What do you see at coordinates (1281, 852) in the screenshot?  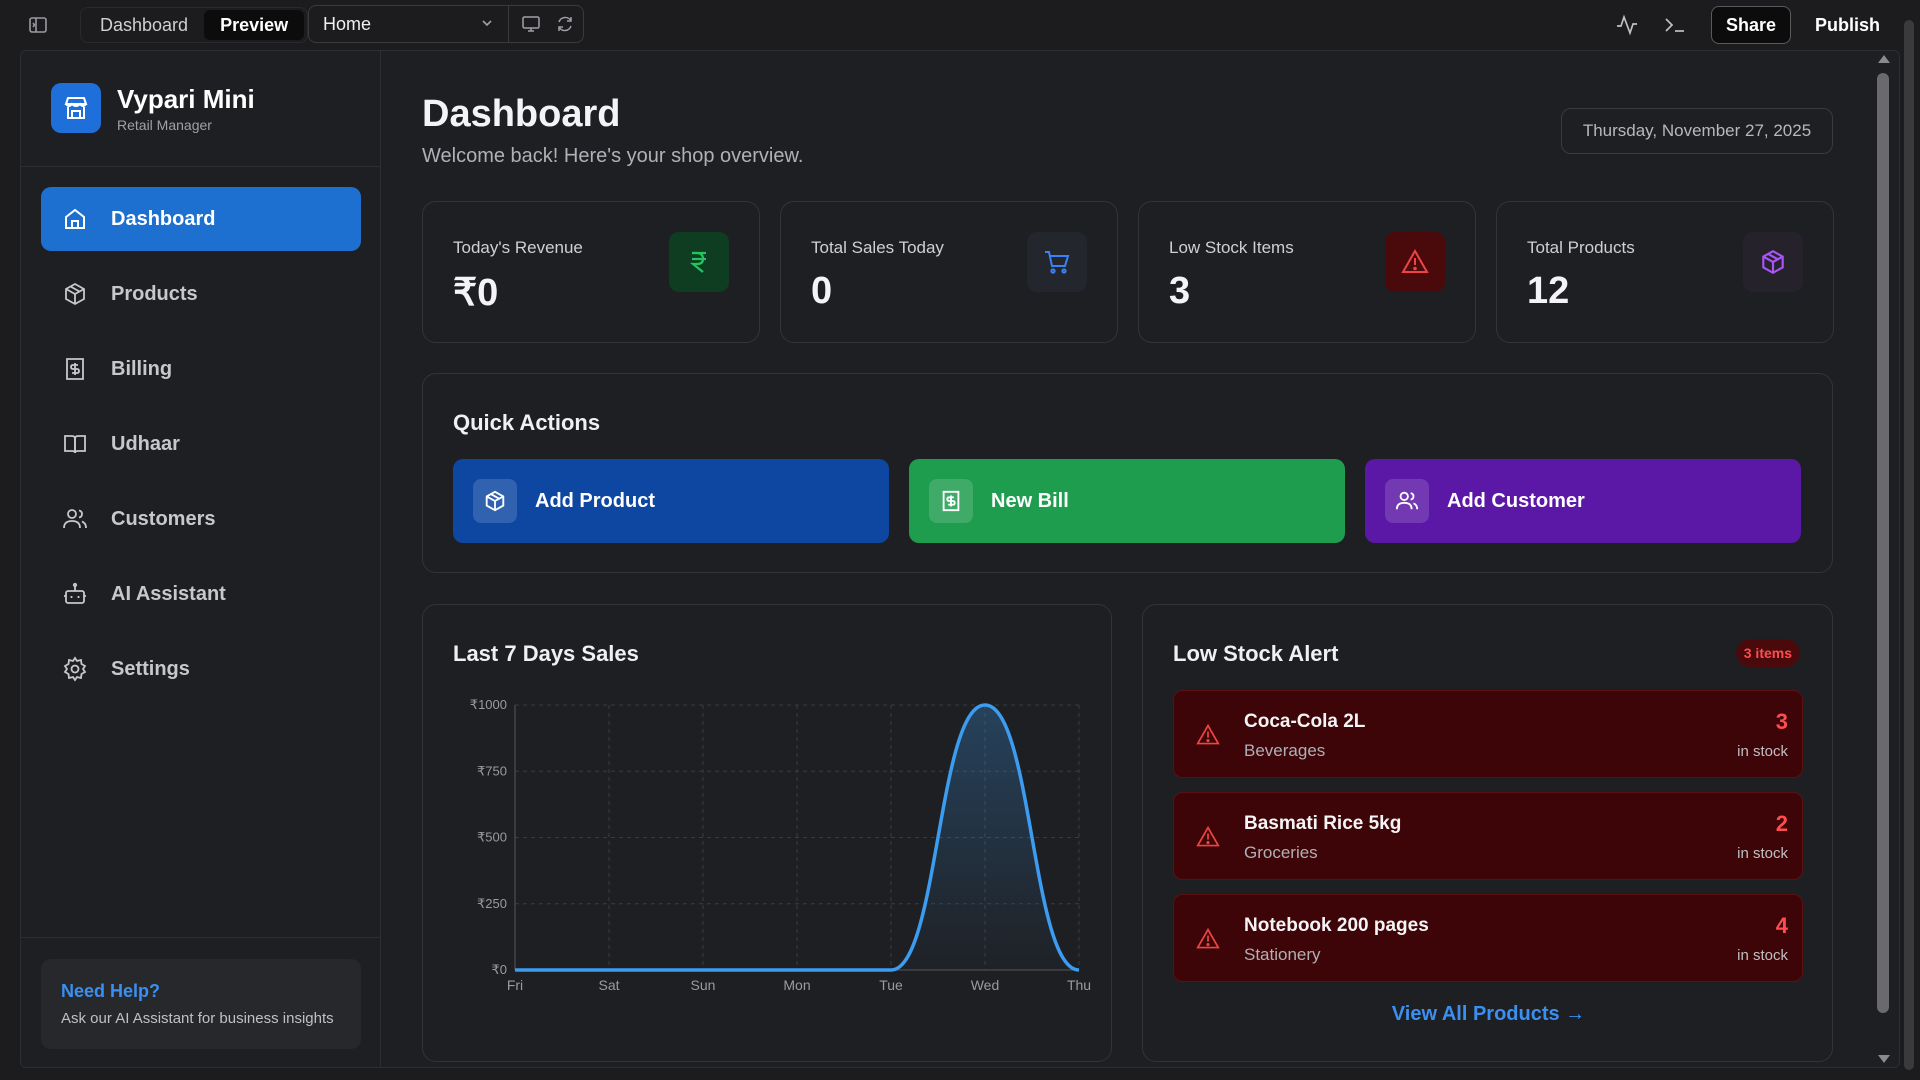 I see `product-category: Groceries` at bounding box center [1281, 852].